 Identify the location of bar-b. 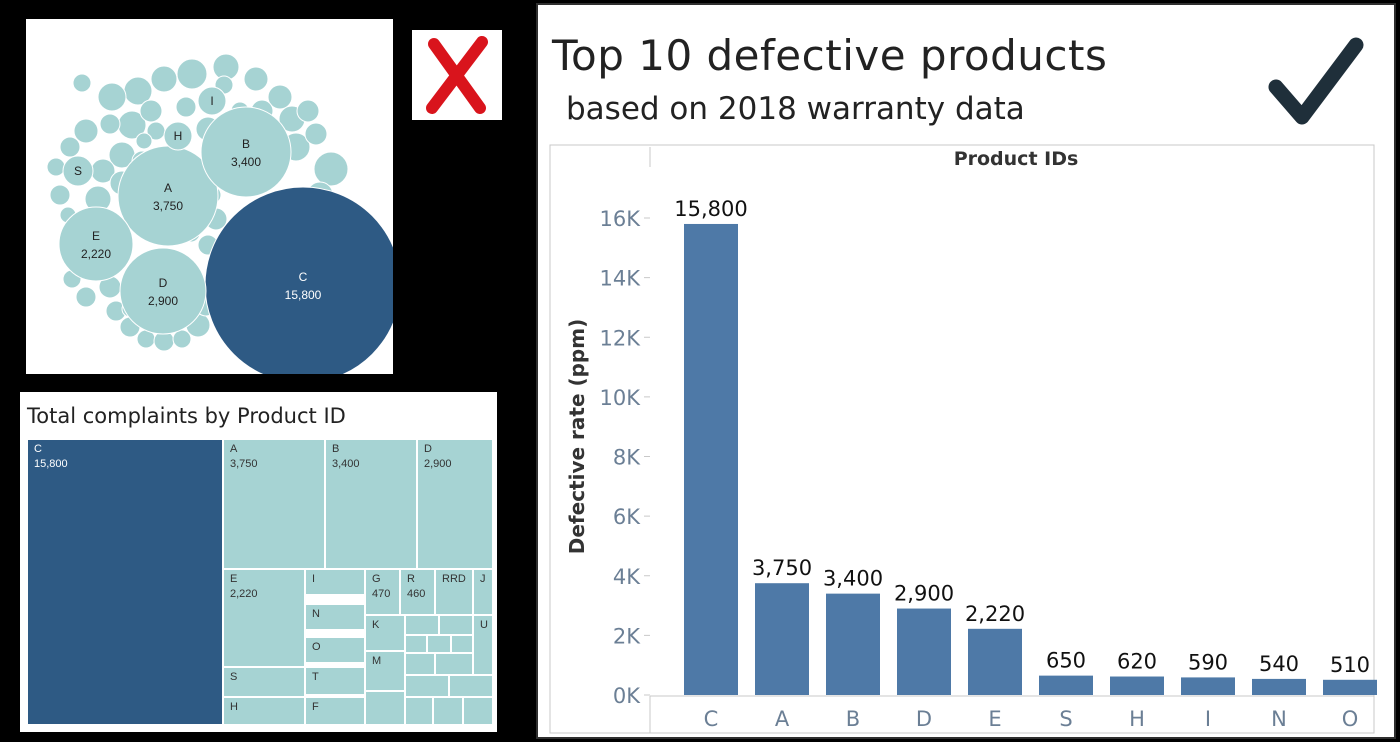
(853, 644).